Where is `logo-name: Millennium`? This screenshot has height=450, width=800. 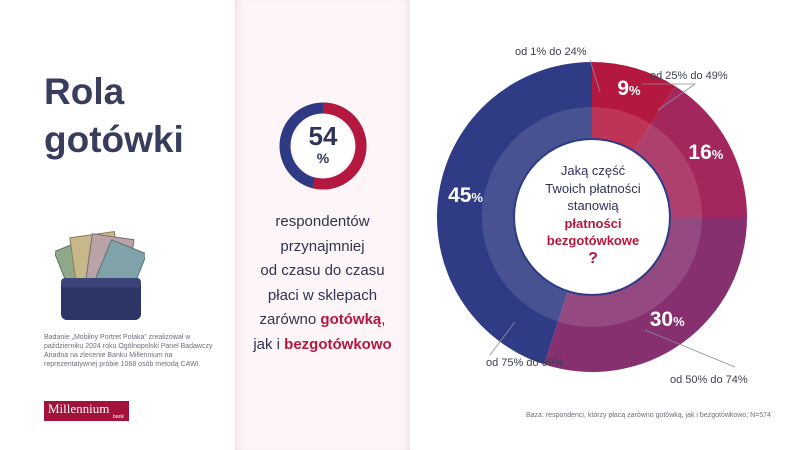
logo-name: Millennium is located at coordinates (79, 408).